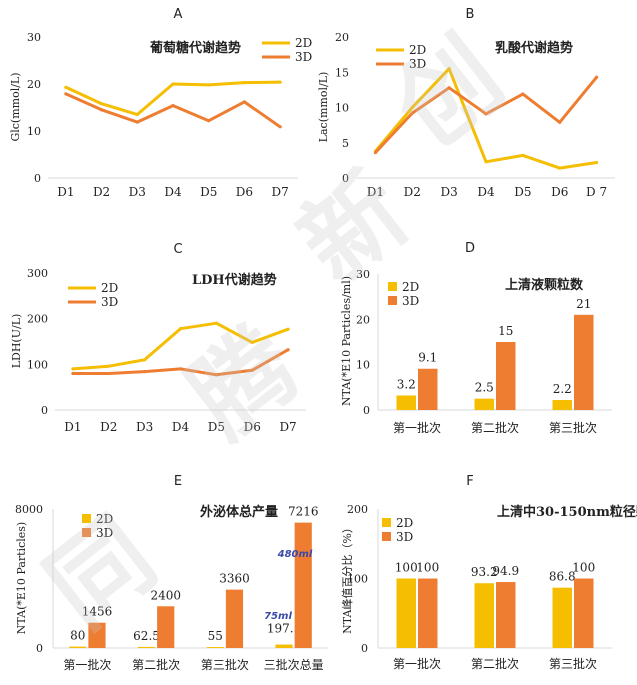 This screenshot has width=637, height=685. I want to click on data-label: 62.5, so click(146, 636).